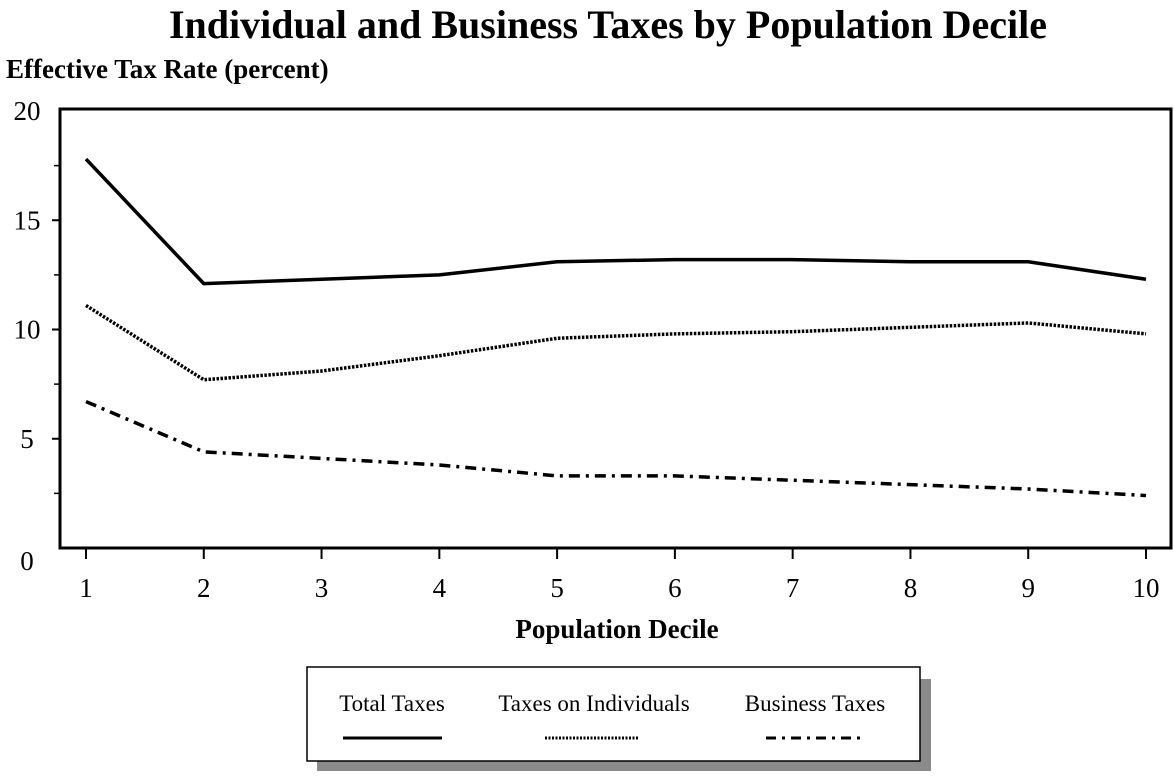 Image resolution: width=1174 pixels, height=776 pixels. I want to click on x-axis-ticks: 1 2 3 4 5 6 7 8 9 10, so click(619, 575).